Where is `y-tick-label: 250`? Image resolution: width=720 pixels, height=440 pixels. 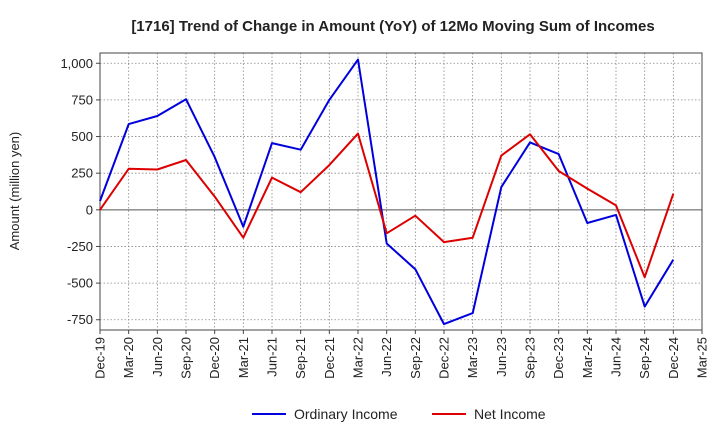
y-tick-label: 250 is located at coordinates (82, 173).